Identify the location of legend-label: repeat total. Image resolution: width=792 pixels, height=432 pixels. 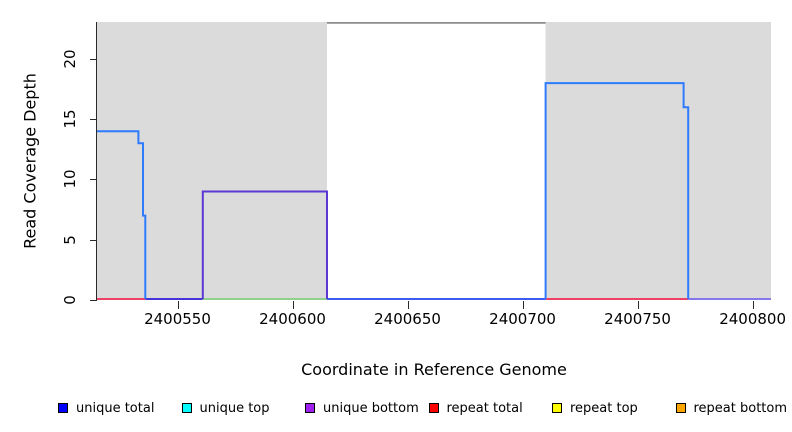
(484, 408).